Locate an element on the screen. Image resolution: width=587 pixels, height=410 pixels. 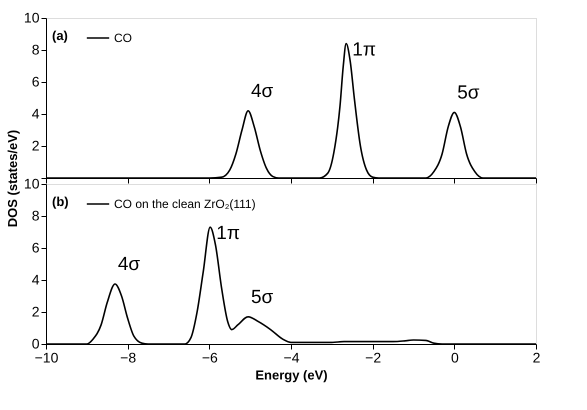
x-tick-label: 2 is located at coordinates (536, 358).